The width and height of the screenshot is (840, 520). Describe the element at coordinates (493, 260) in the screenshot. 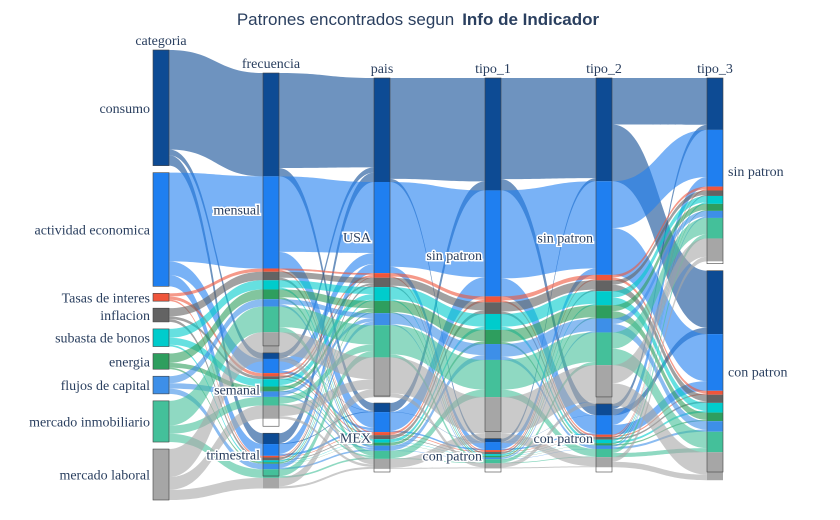

I see `bar-tipo-1-sin-patron` at that location.